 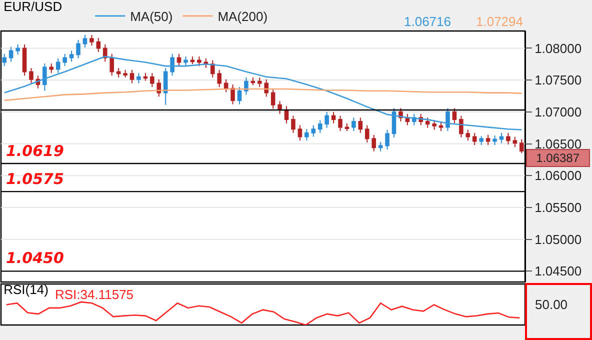 What do you see at coordinates (558, 48) in the screenshot?
I see `y-tick-label: 1.08000` at bounding box center [558, 48].